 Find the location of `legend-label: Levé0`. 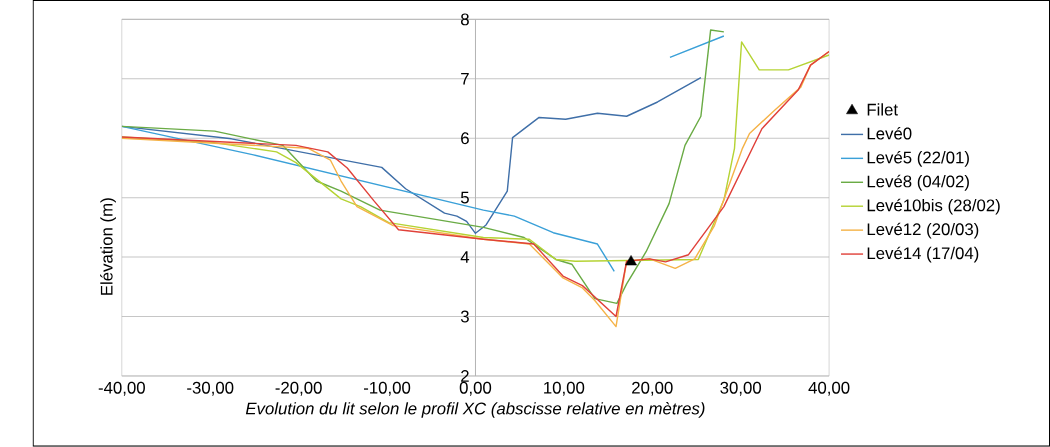

legend-label: Levé0 is located at coordinates (889, 133).